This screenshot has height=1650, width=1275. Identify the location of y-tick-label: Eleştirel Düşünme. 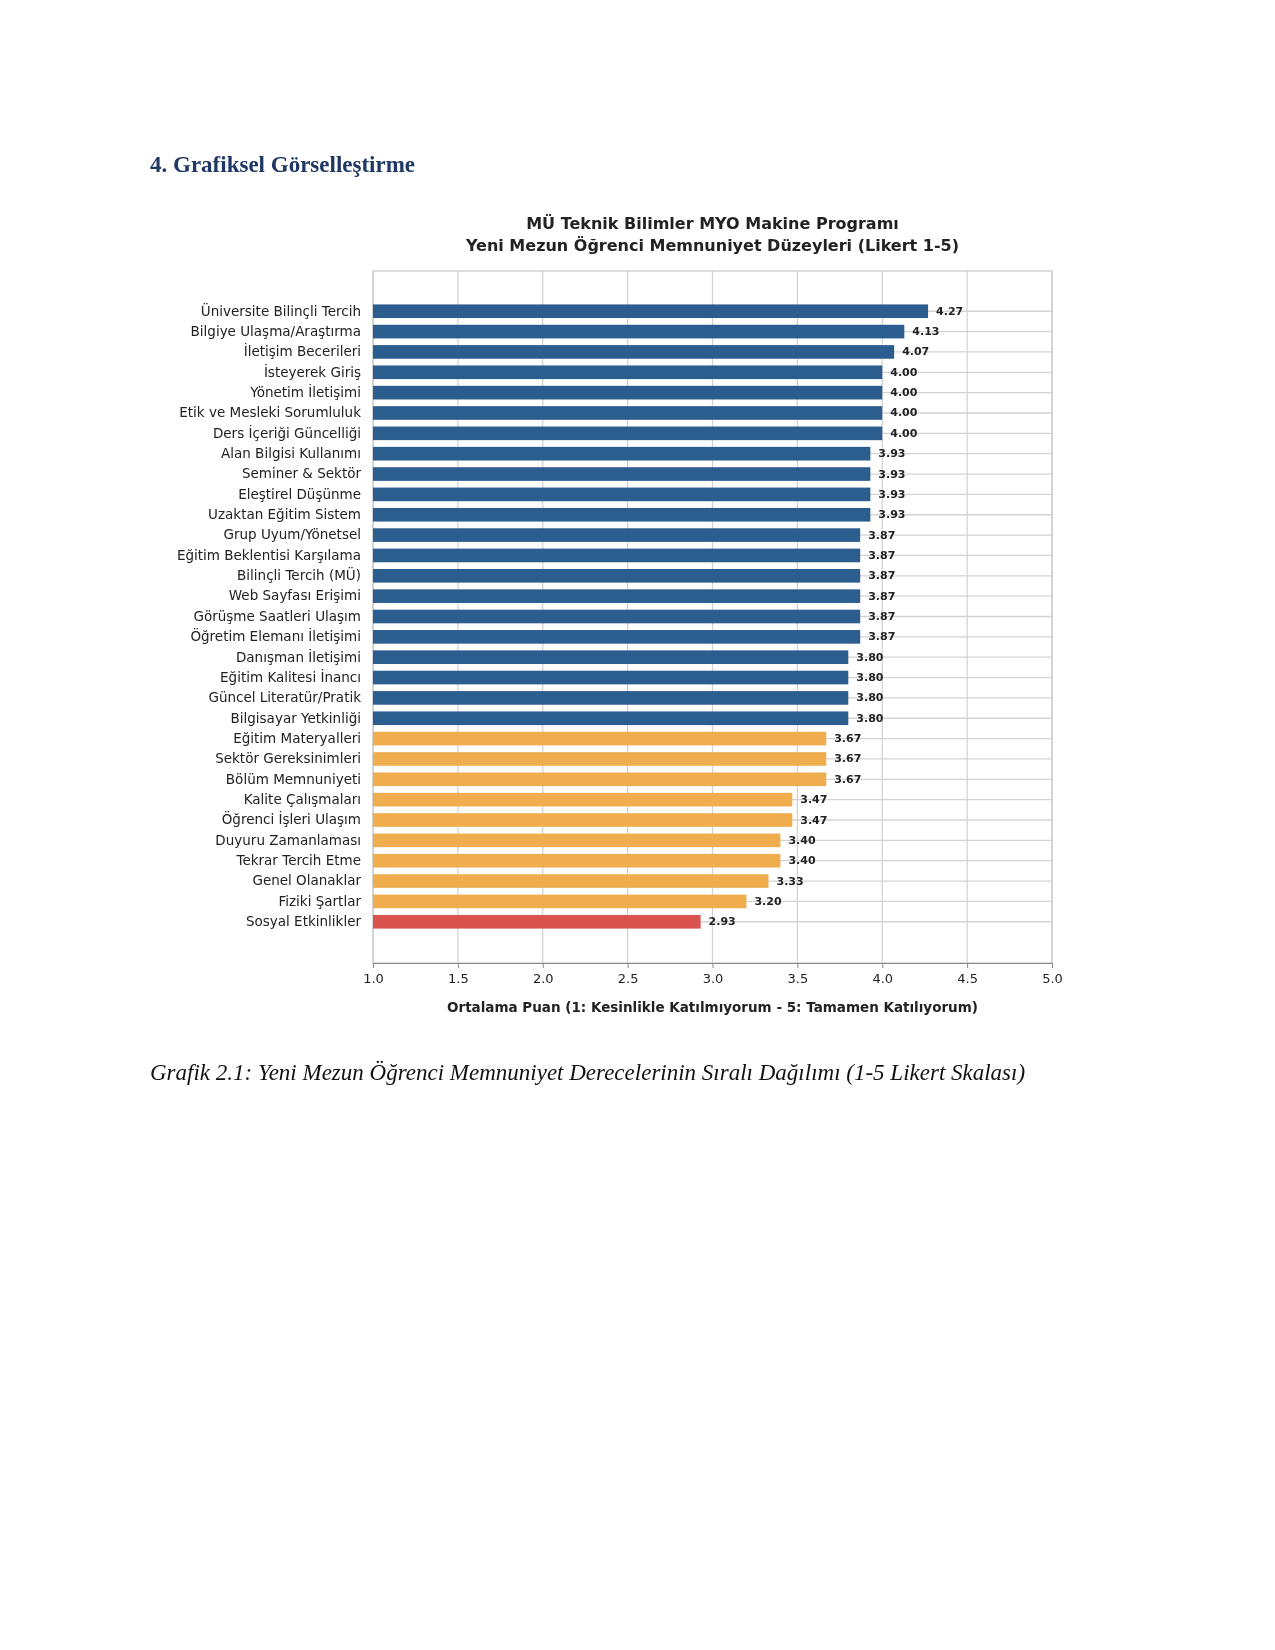
(299, 493).